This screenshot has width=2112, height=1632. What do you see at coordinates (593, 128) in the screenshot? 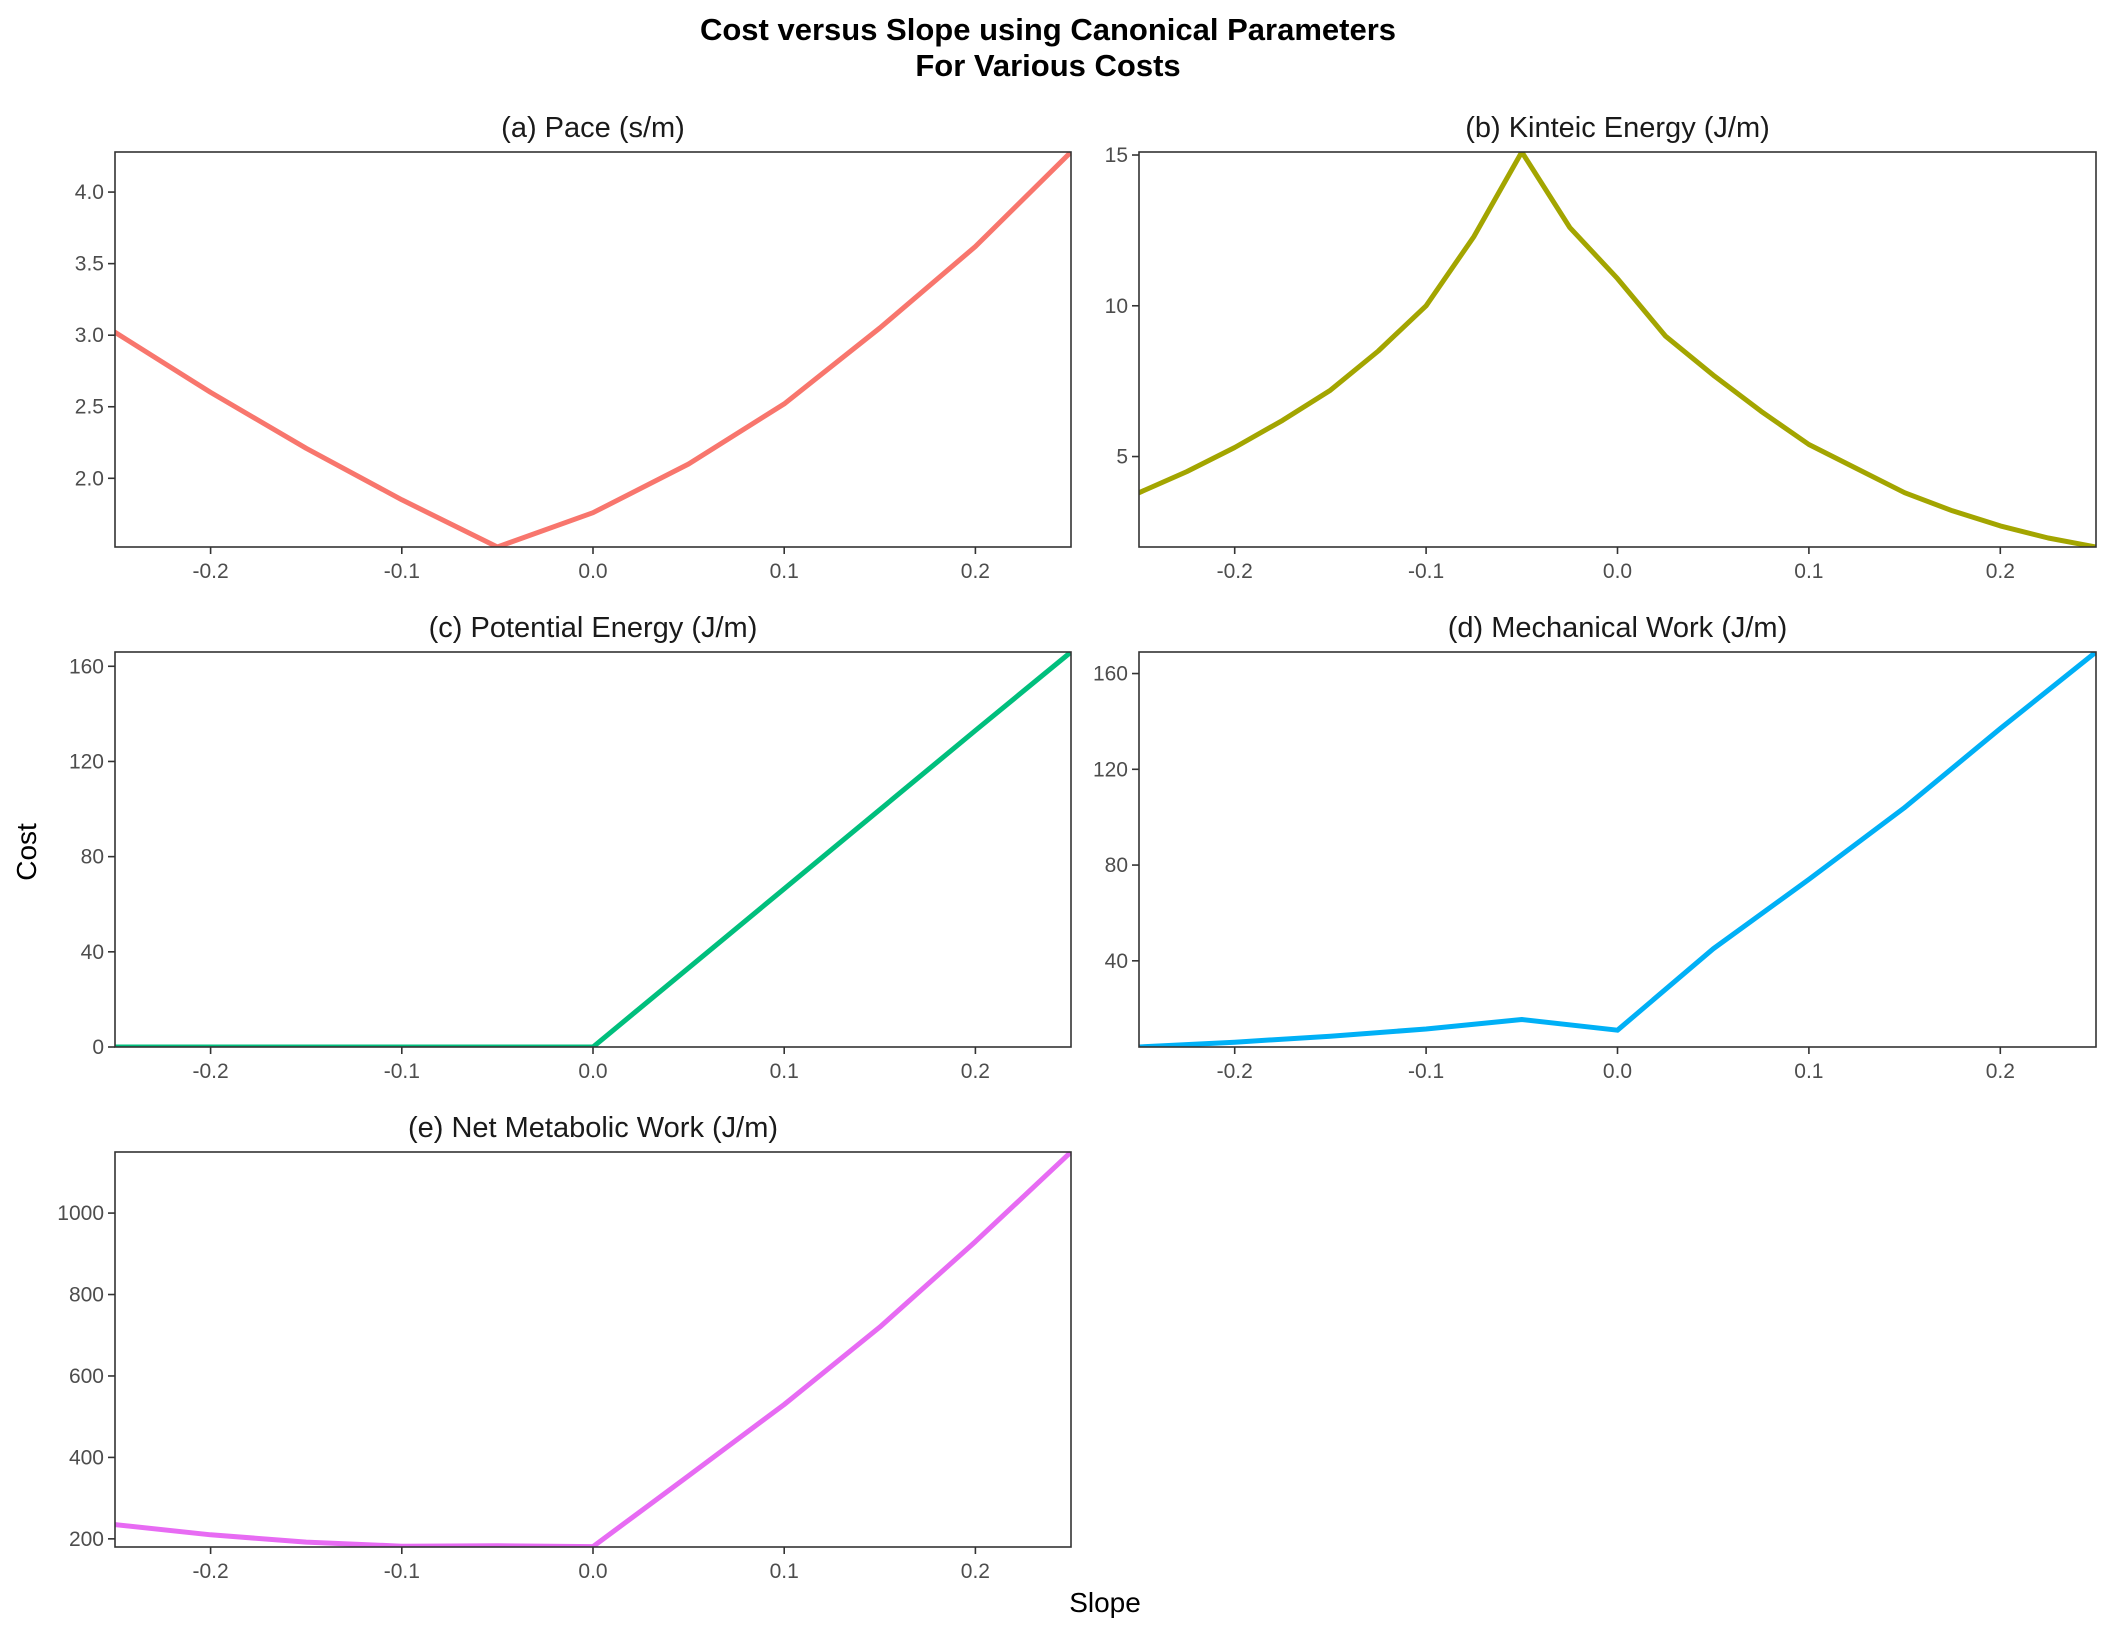
I see `panel-title: (a) Pace (s/m)` at bounding box center [593, 128].